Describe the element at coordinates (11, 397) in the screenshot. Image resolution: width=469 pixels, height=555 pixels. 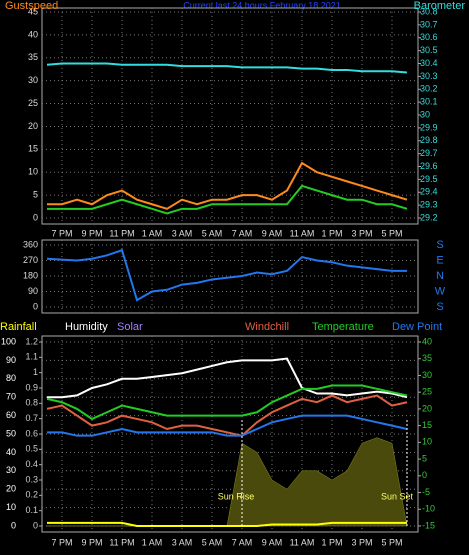
I see `y-tick-label: 70` at that location.